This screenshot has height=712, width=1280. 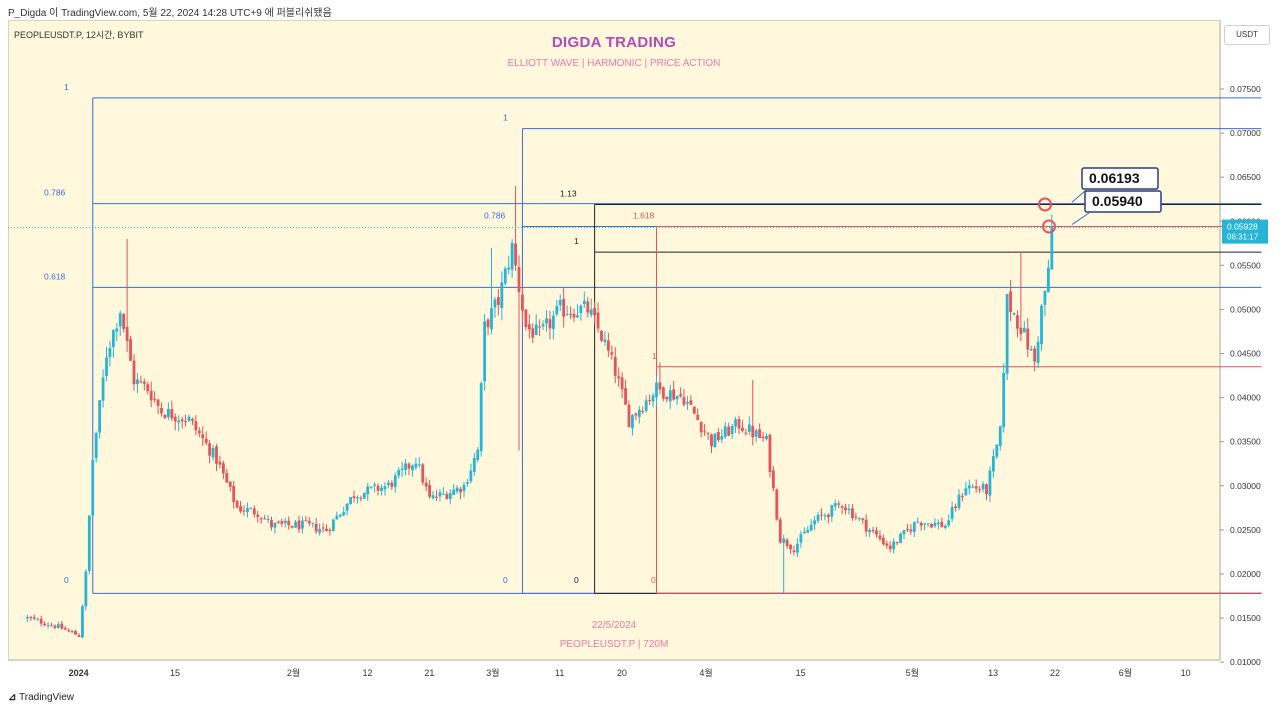 I want to click on y-tick-label: 0.03500, so click(x=1245, y=442).